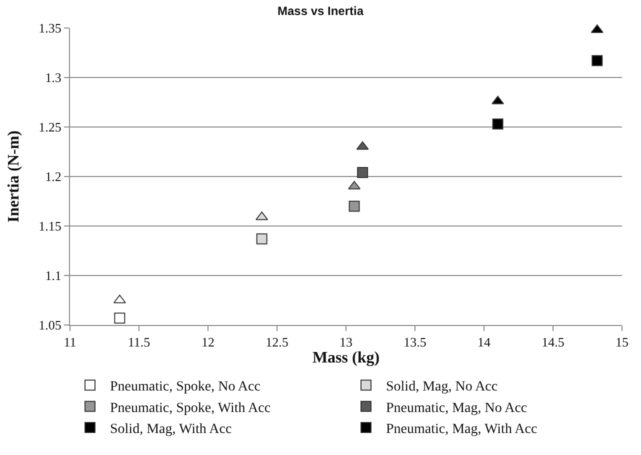 This screenshot has height=455, width=641. What do you see at coordinates (277, 342) in the screenshot?
I see `x-tick-label: 12.5` at bounding box center [277, 342].